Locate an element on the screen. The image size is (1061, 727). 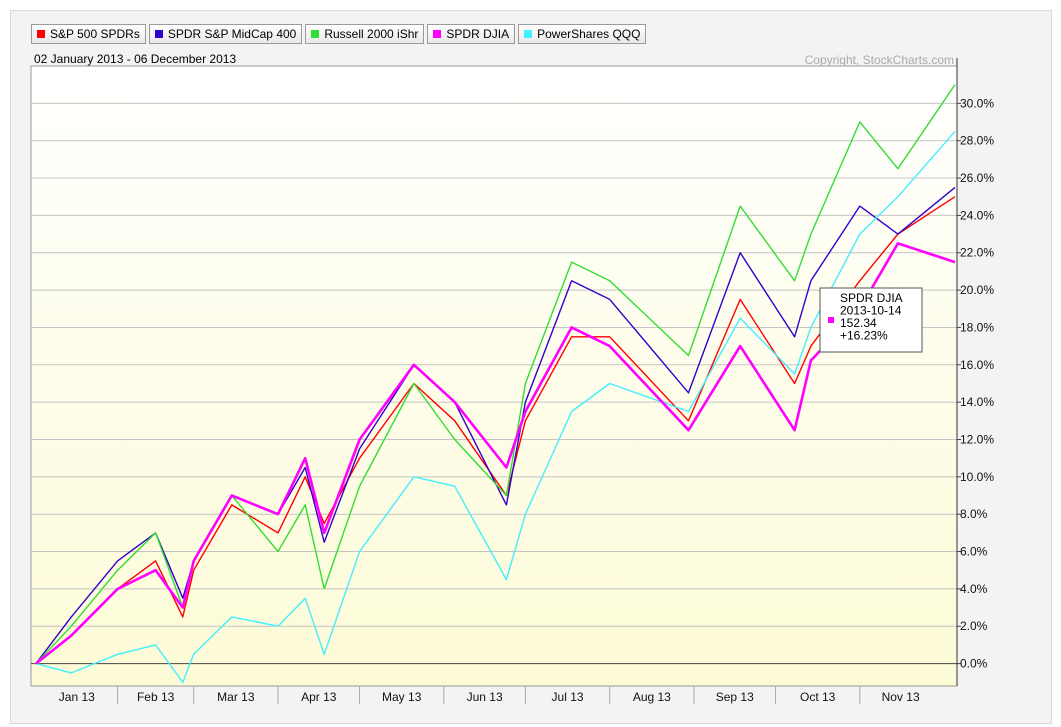
y-tick-label: 30.0% is located at coordinates (977, 103).